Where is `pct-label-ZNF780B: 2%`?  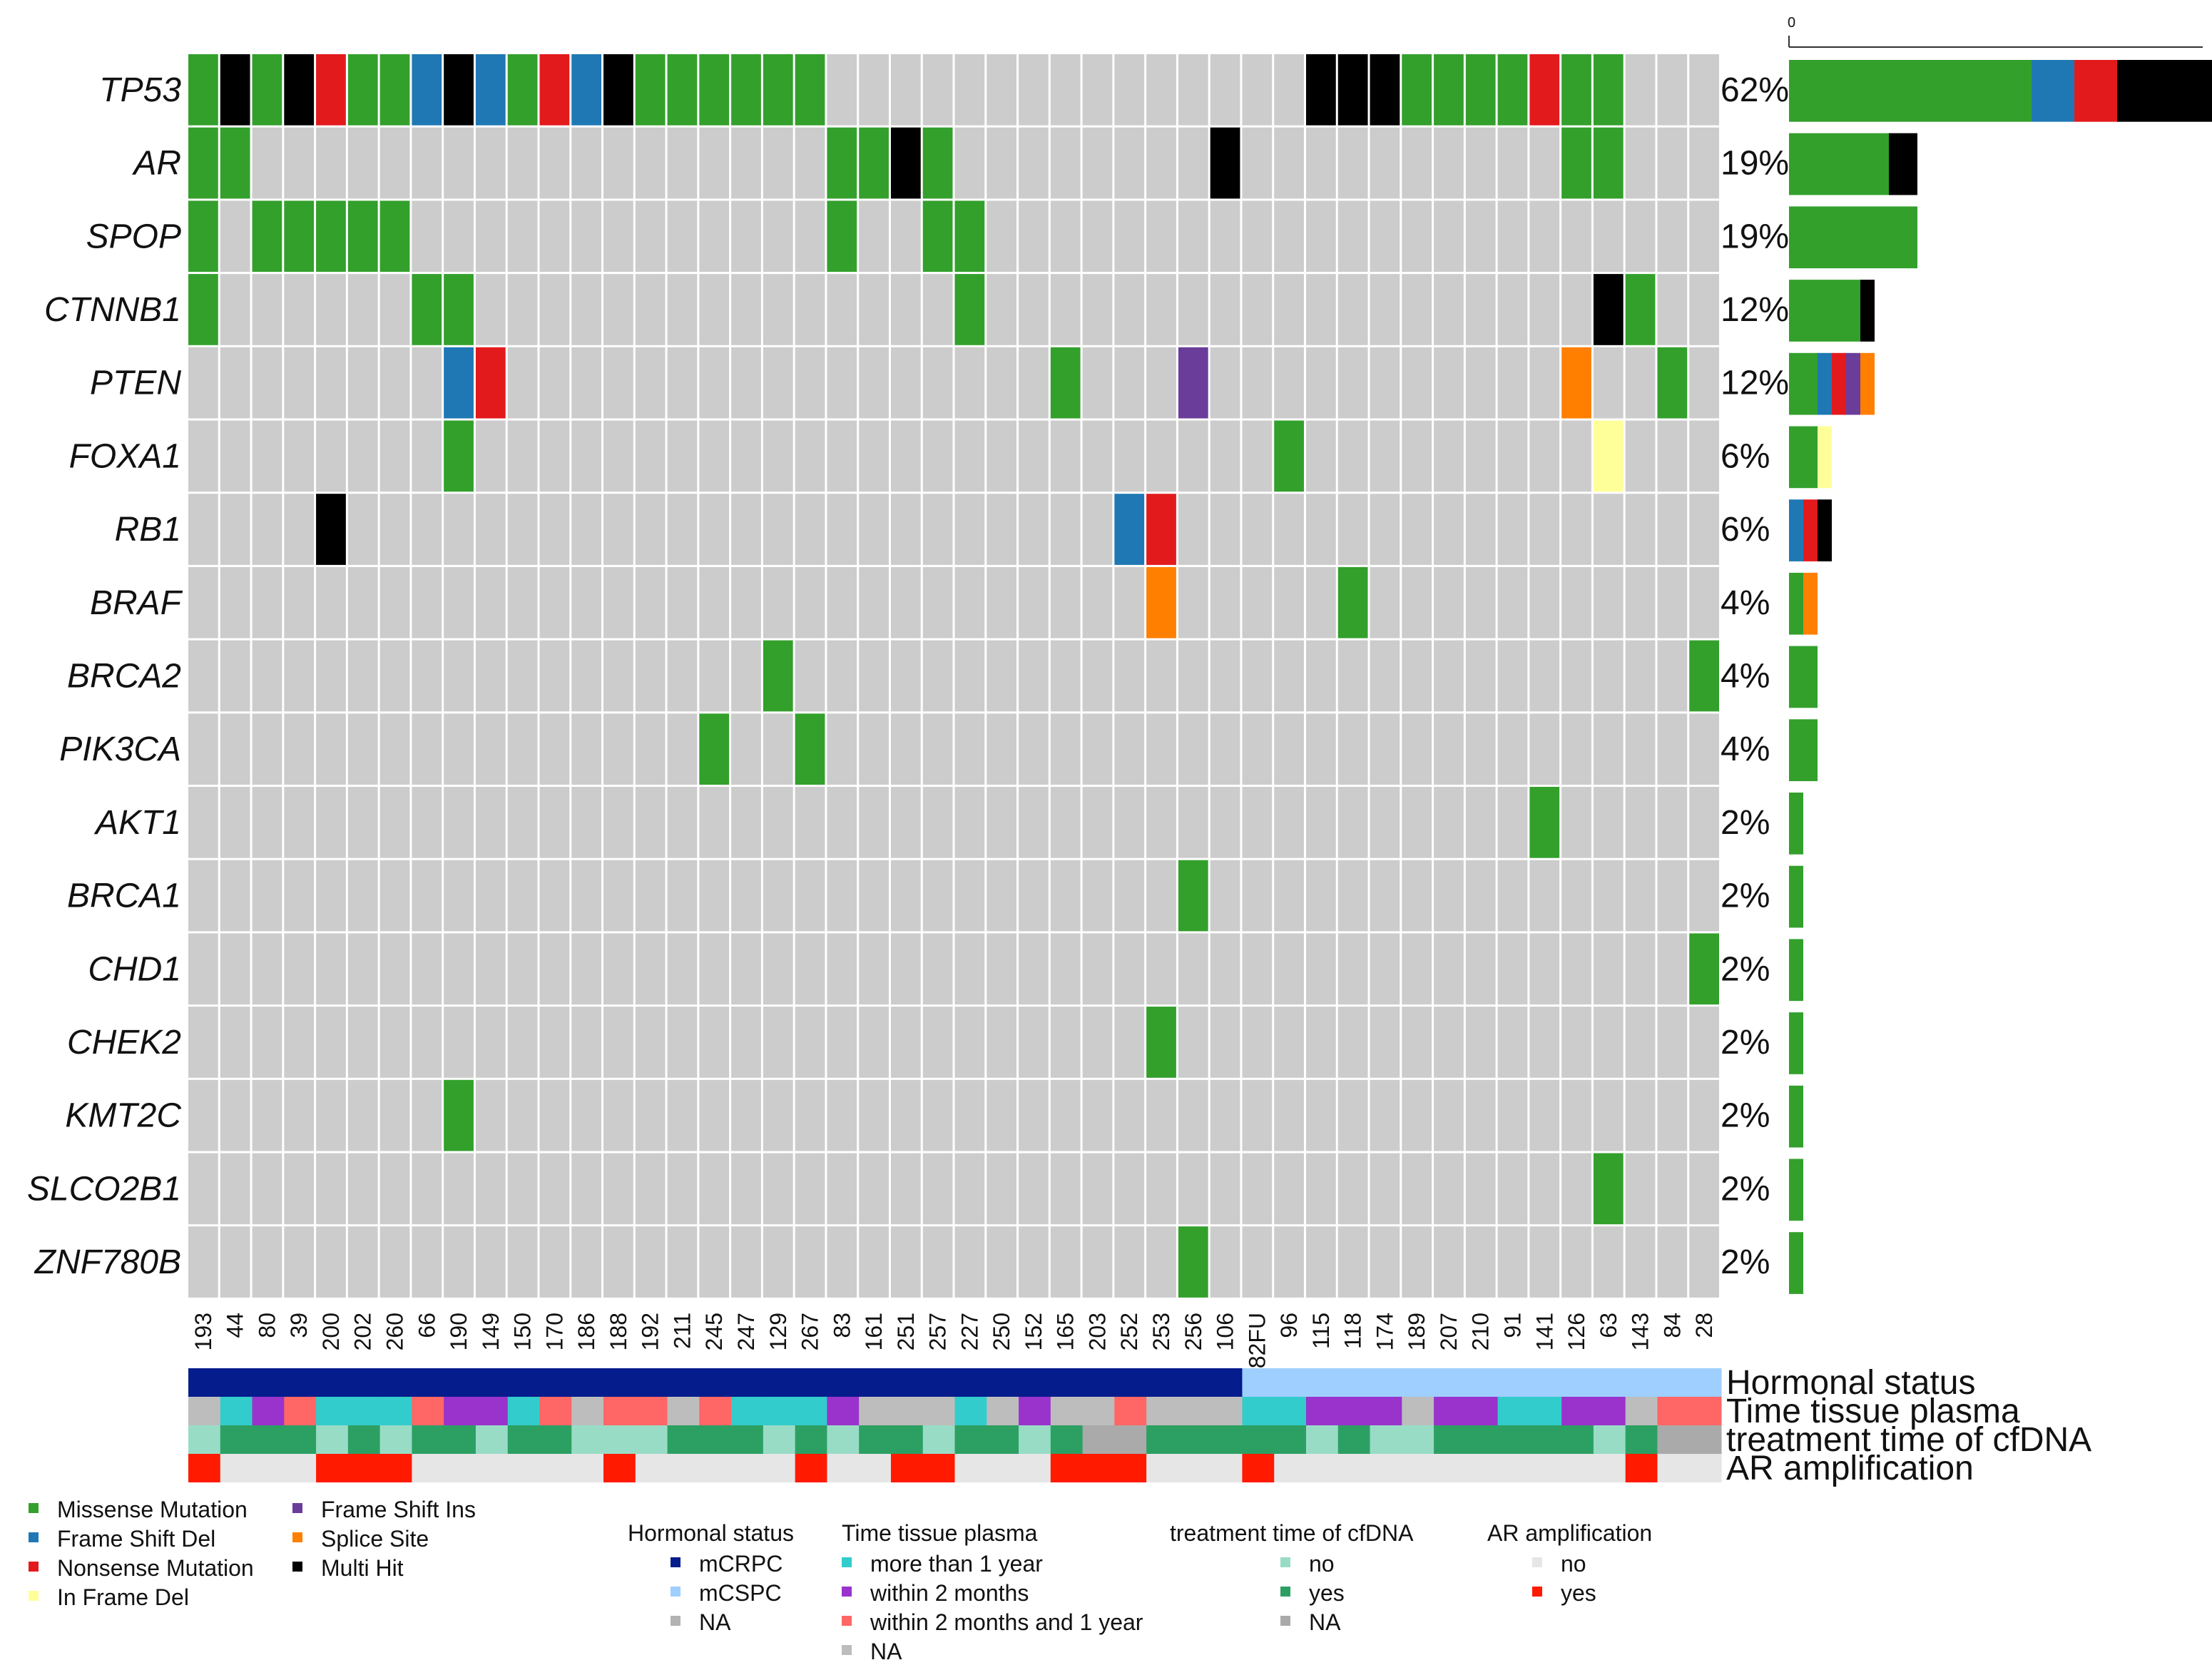
pct-label-ZNF780B: 2% is located at coordinates (1745, 1262).